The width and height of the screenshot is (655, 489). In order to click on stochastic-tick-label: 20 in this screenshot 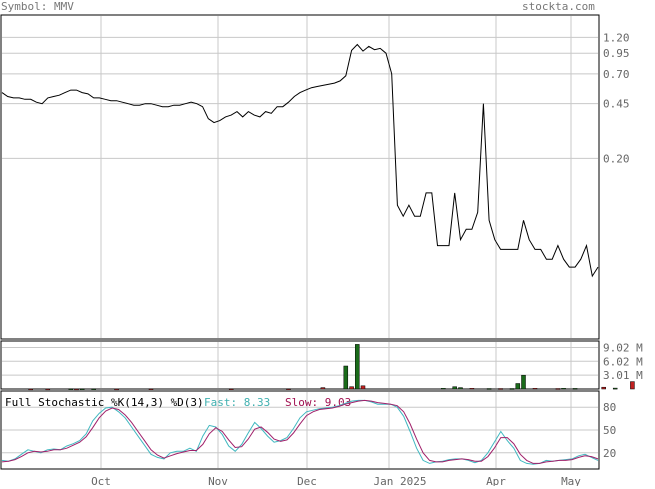, I will do `click(609, 453)`.